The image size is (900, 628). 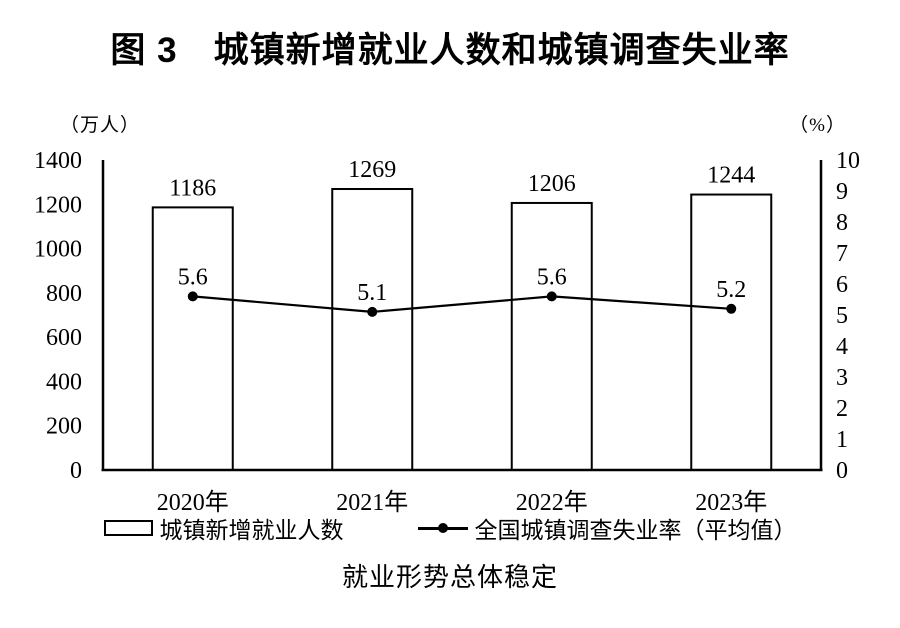 What do you see at coordinates (58, 250) in the screenshot?
I see `left-axis-tick-label: 1000` at bounding box center [58, 250].